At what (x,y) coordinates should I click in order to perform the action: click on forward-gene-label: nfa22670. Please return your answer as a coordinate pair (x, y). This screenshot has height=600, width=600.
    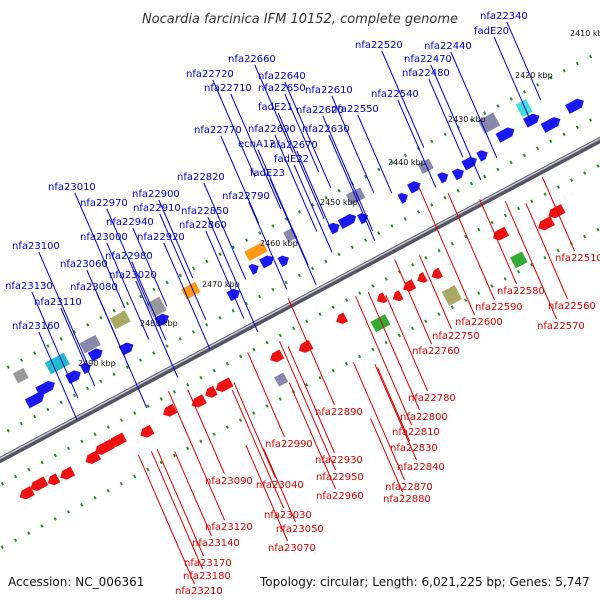
    Looking at the image, I should click on (294, 145).